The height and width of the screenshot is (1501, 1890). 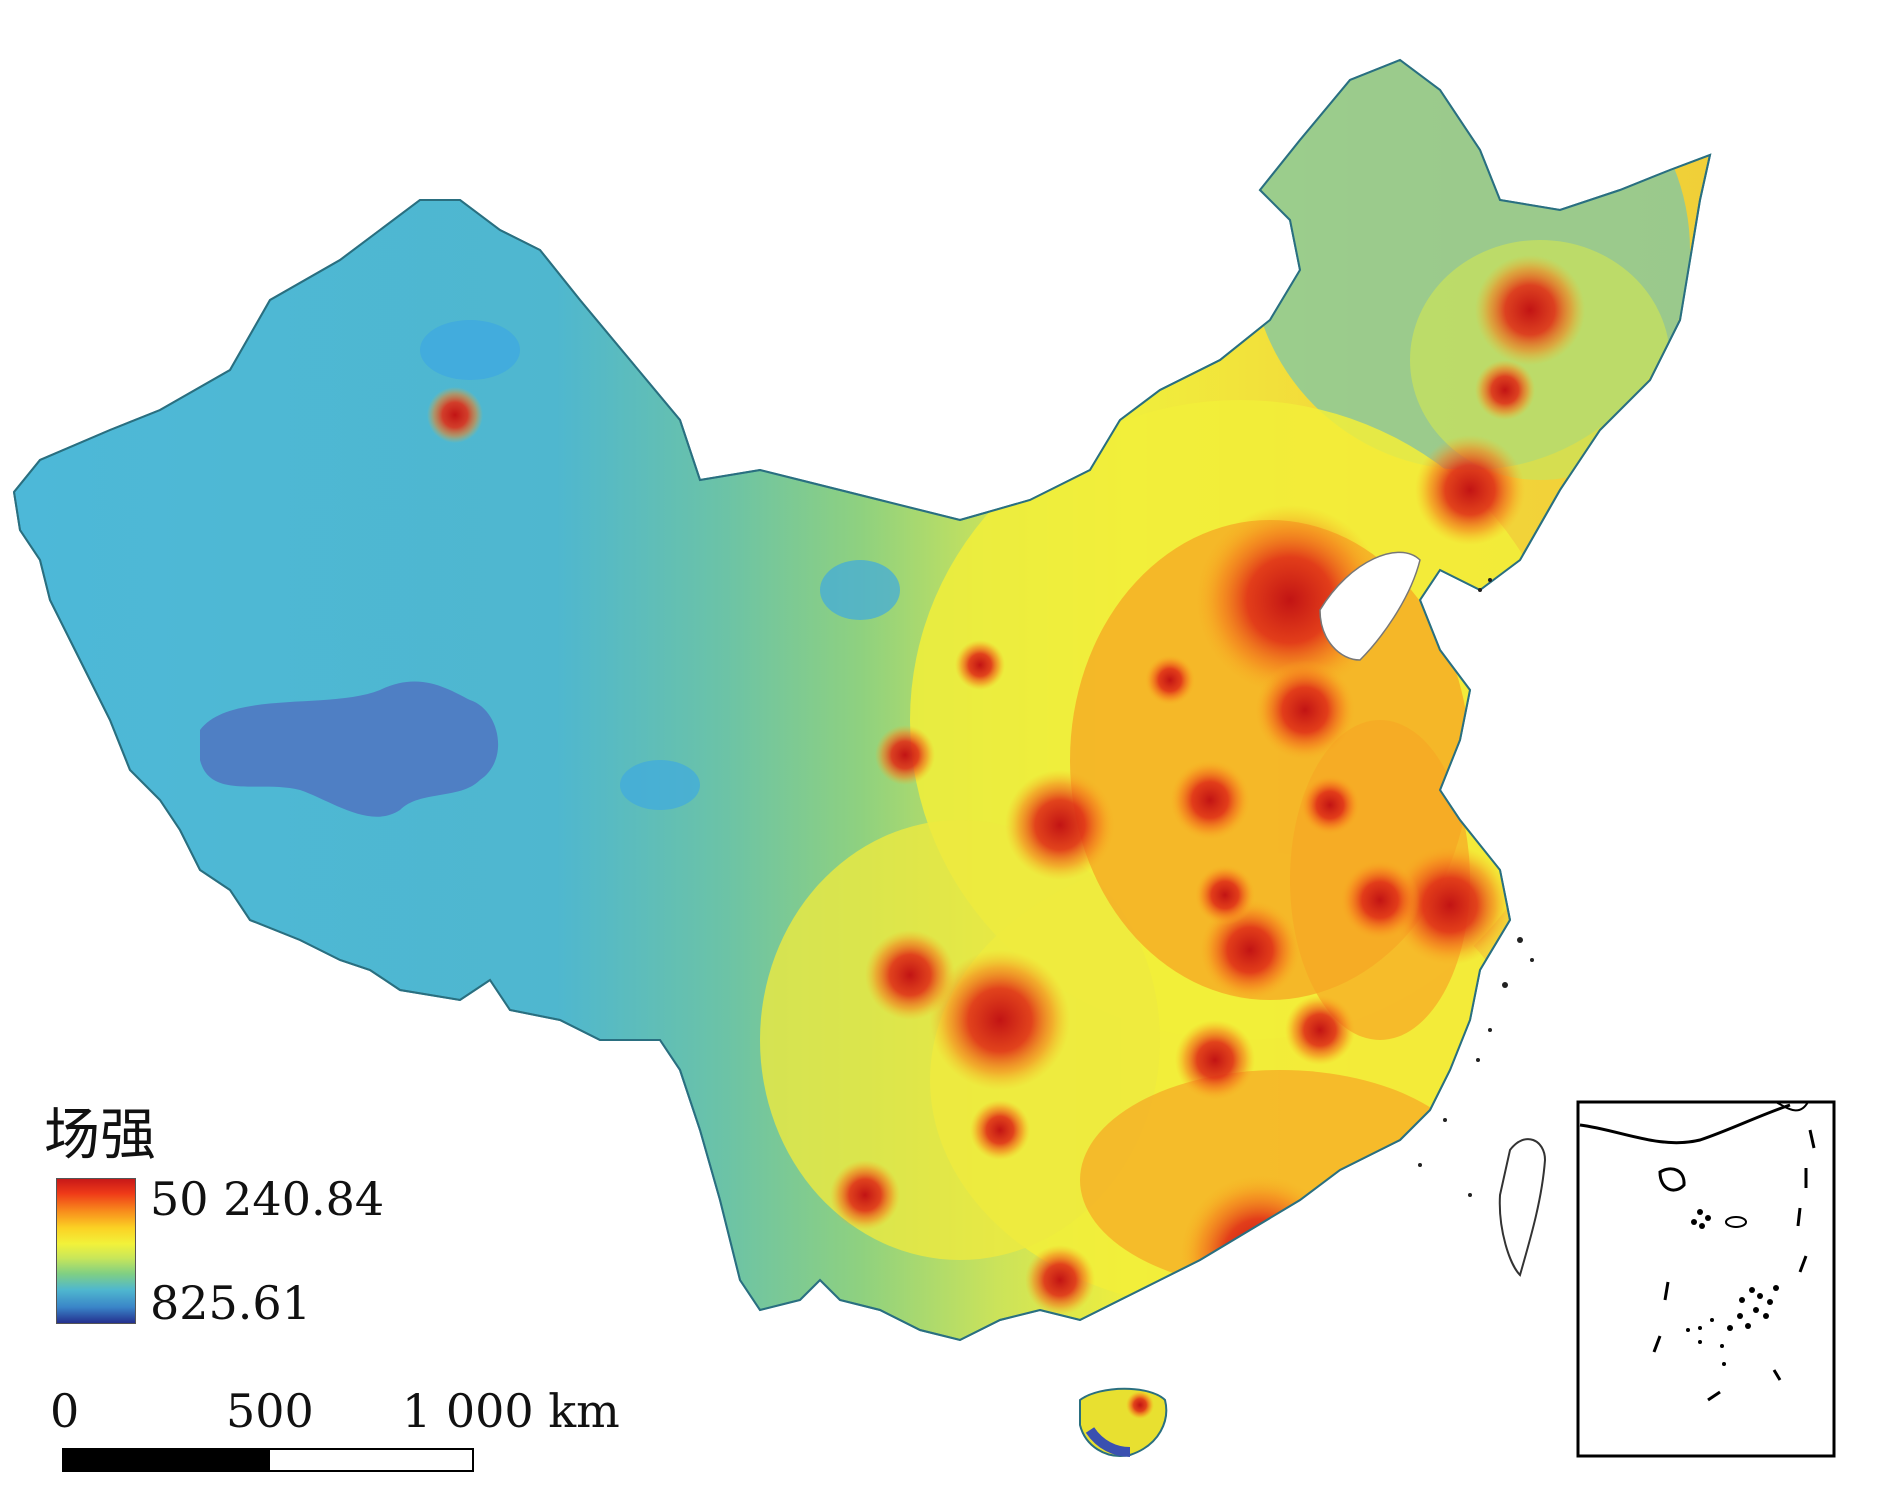 What do you see at coordinates (511, 1411) in the screenshot?
I see `scale-label-1000: 1 000 km` at bounding box center [511, 1411].